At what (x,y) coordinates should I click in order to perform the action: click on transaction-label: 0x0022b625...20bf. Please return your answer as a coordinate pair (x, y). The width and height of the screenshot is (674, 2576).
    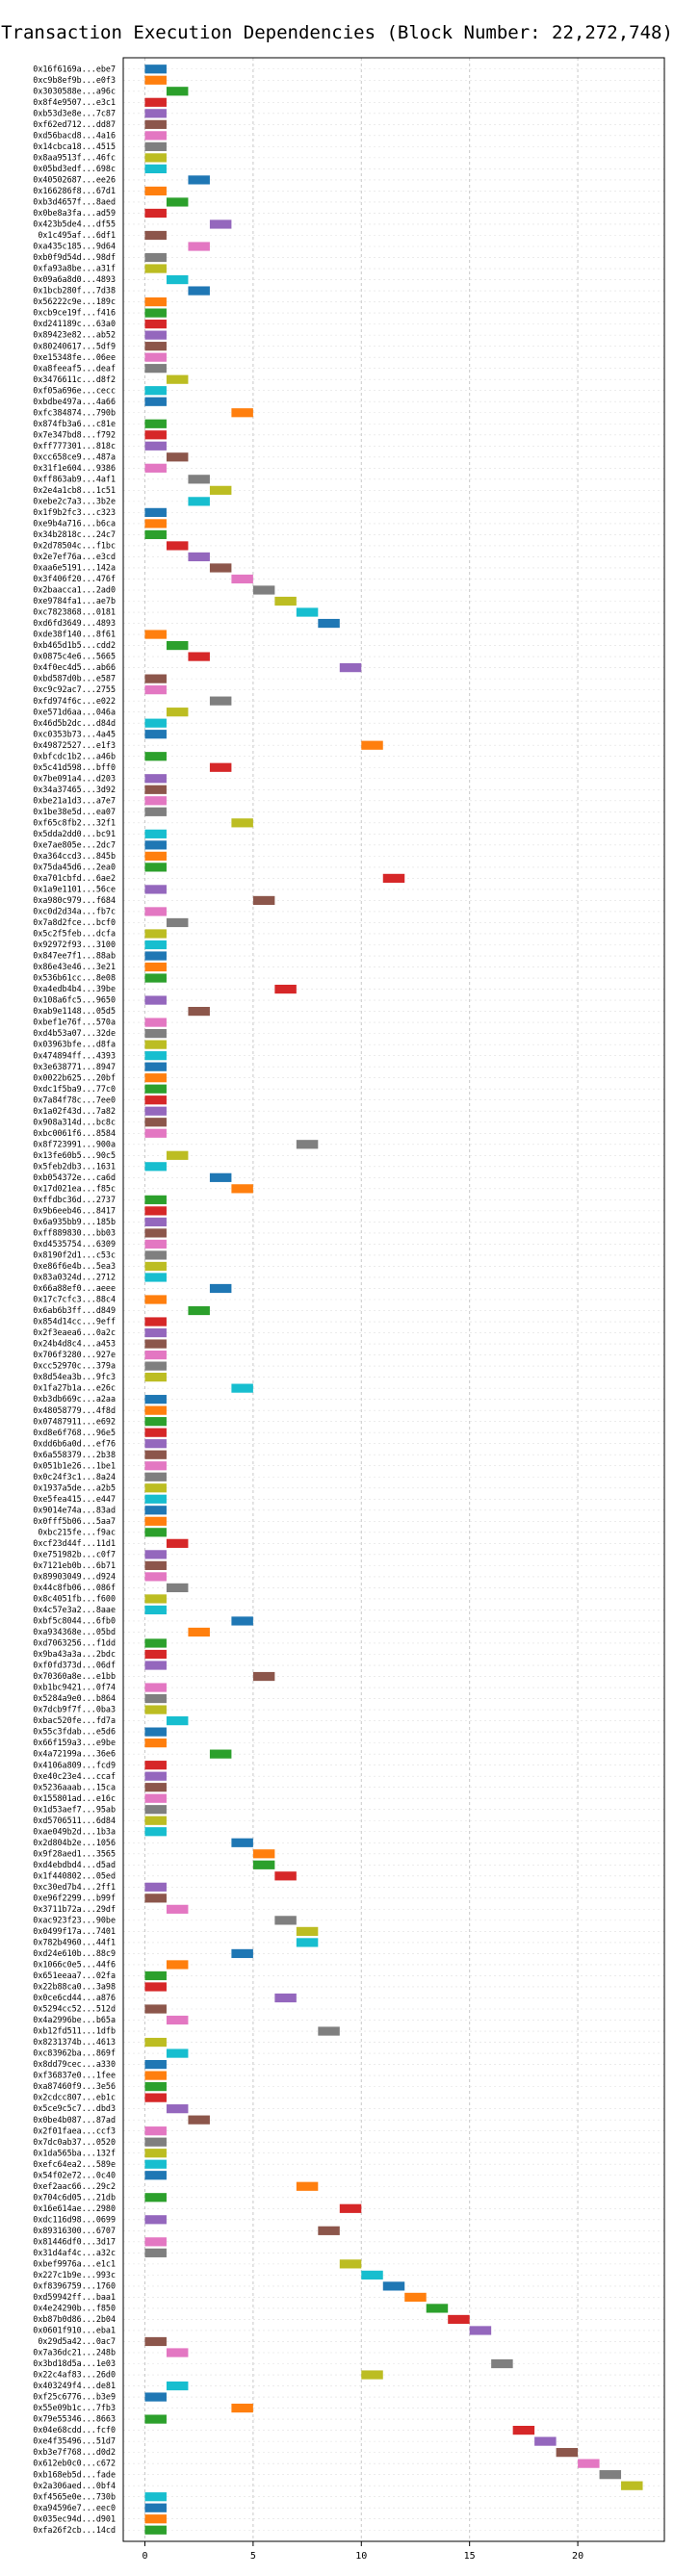
    Looking at the image, I should click on (75, 1077).